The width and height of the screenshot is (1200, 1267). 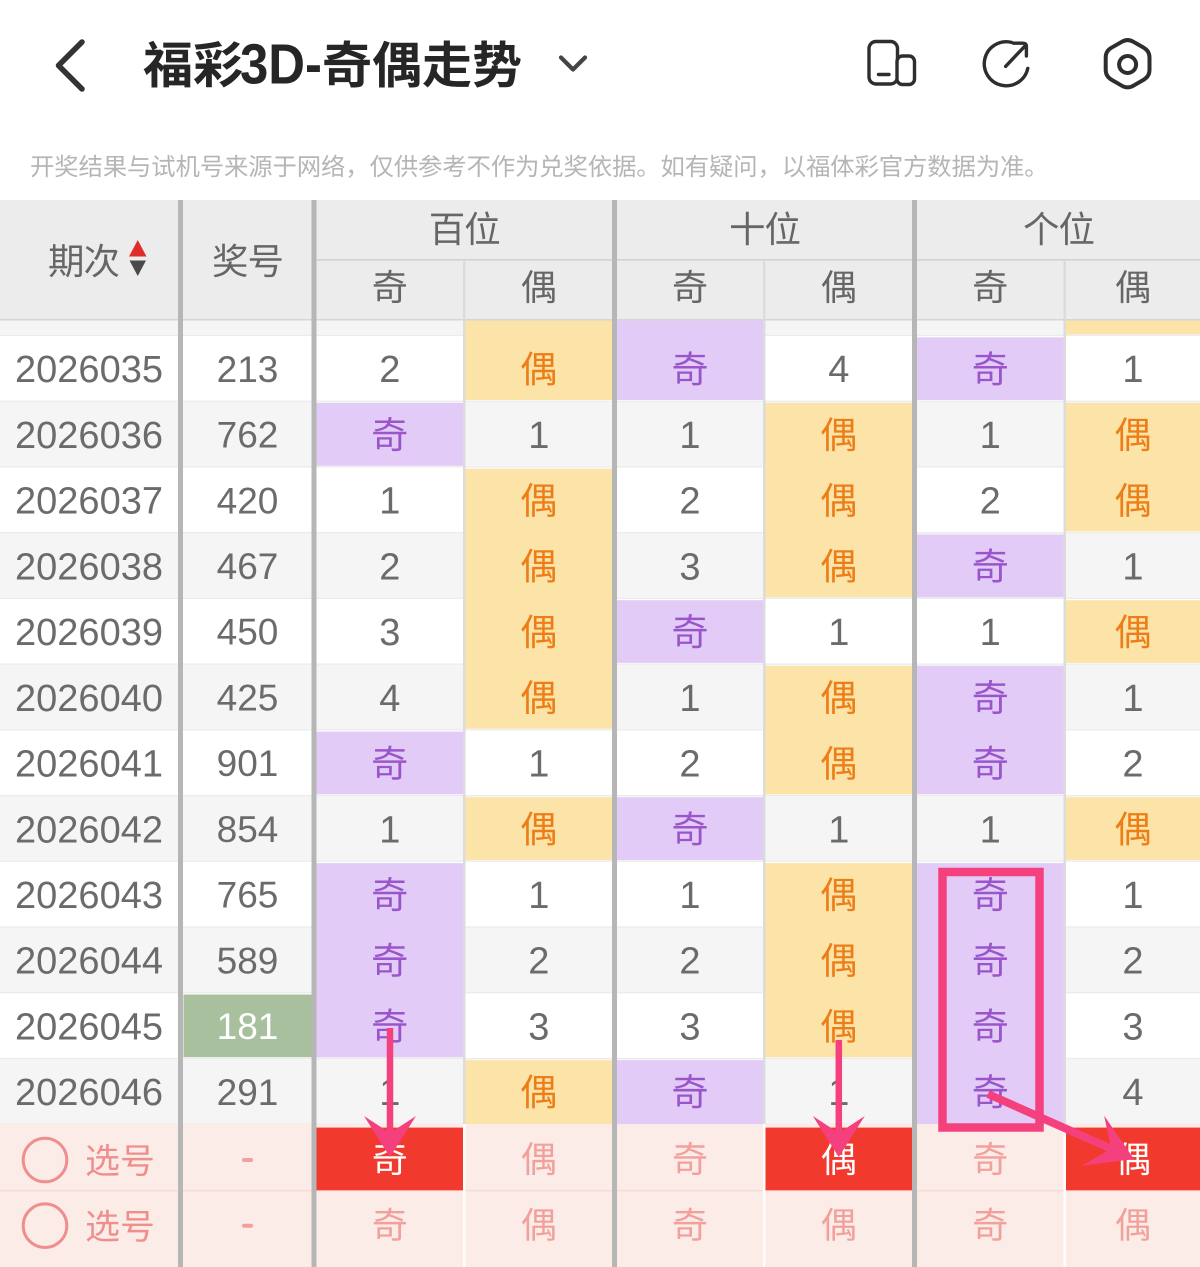 What do you see at coordinates (89, 502) in the screenshot?
I see `svg-text: 2026037` at bounding box center [89, 502].